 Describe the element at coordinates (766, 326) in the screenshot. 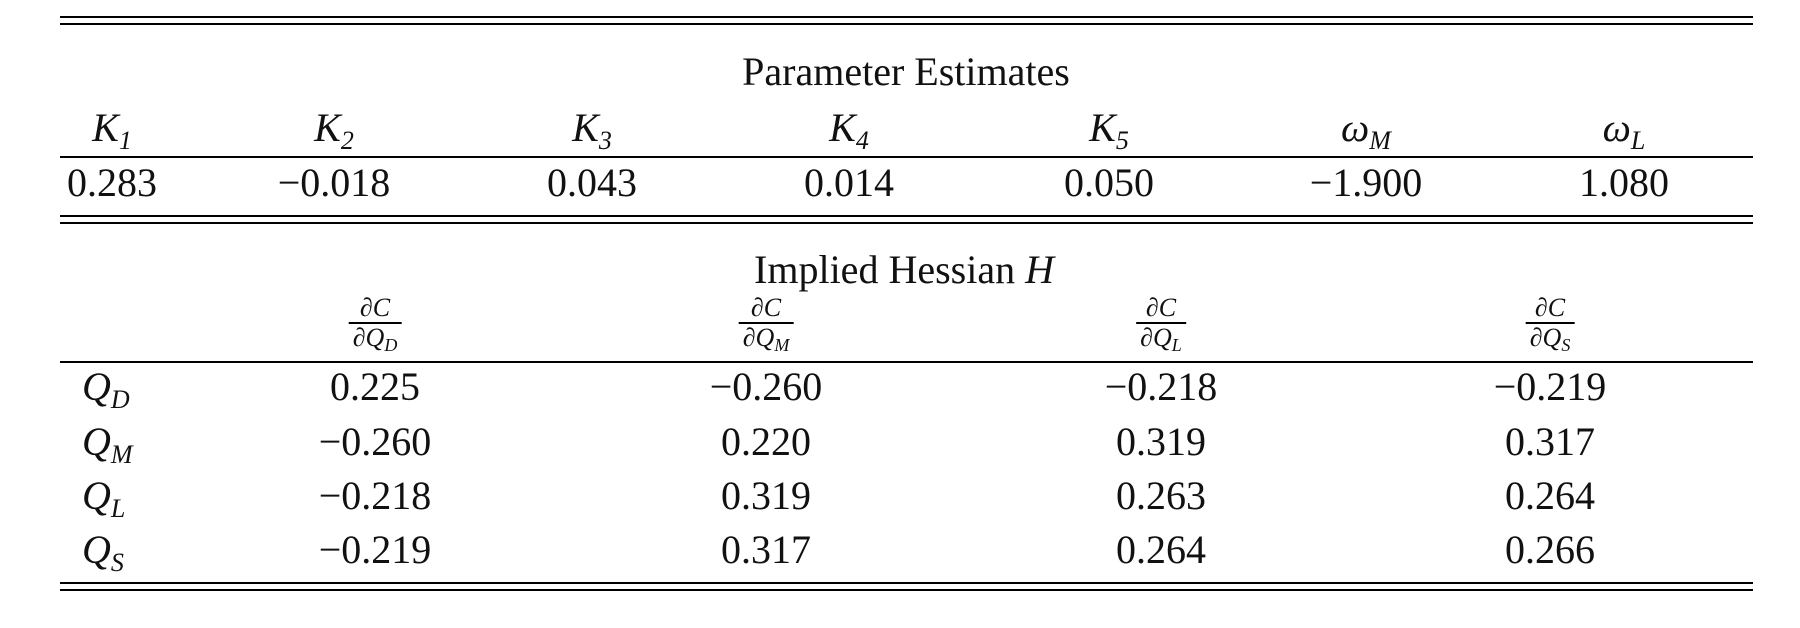

I see `hessian-col-header-dqm: ∂C ∂QM` at that location.